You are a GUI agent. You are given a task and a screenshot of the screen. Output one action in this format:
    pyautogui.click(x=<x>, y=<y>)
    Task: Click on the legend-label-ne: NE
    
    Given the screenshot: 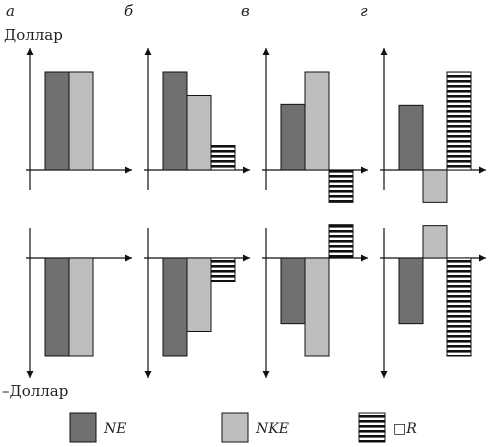 What is the action you would take?
    pyautogui.click(x=114, y=429)
    